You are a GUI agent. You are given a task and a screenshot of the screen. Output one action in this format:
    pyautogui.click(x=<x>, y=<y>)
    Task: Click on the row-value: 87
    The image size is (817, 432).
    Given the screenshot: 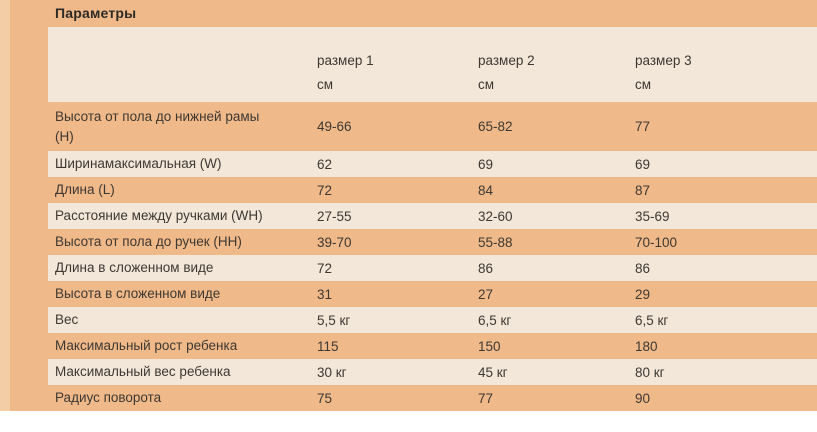 What is the action you would take?
    pyautogui.click(x=643, y=190)
    